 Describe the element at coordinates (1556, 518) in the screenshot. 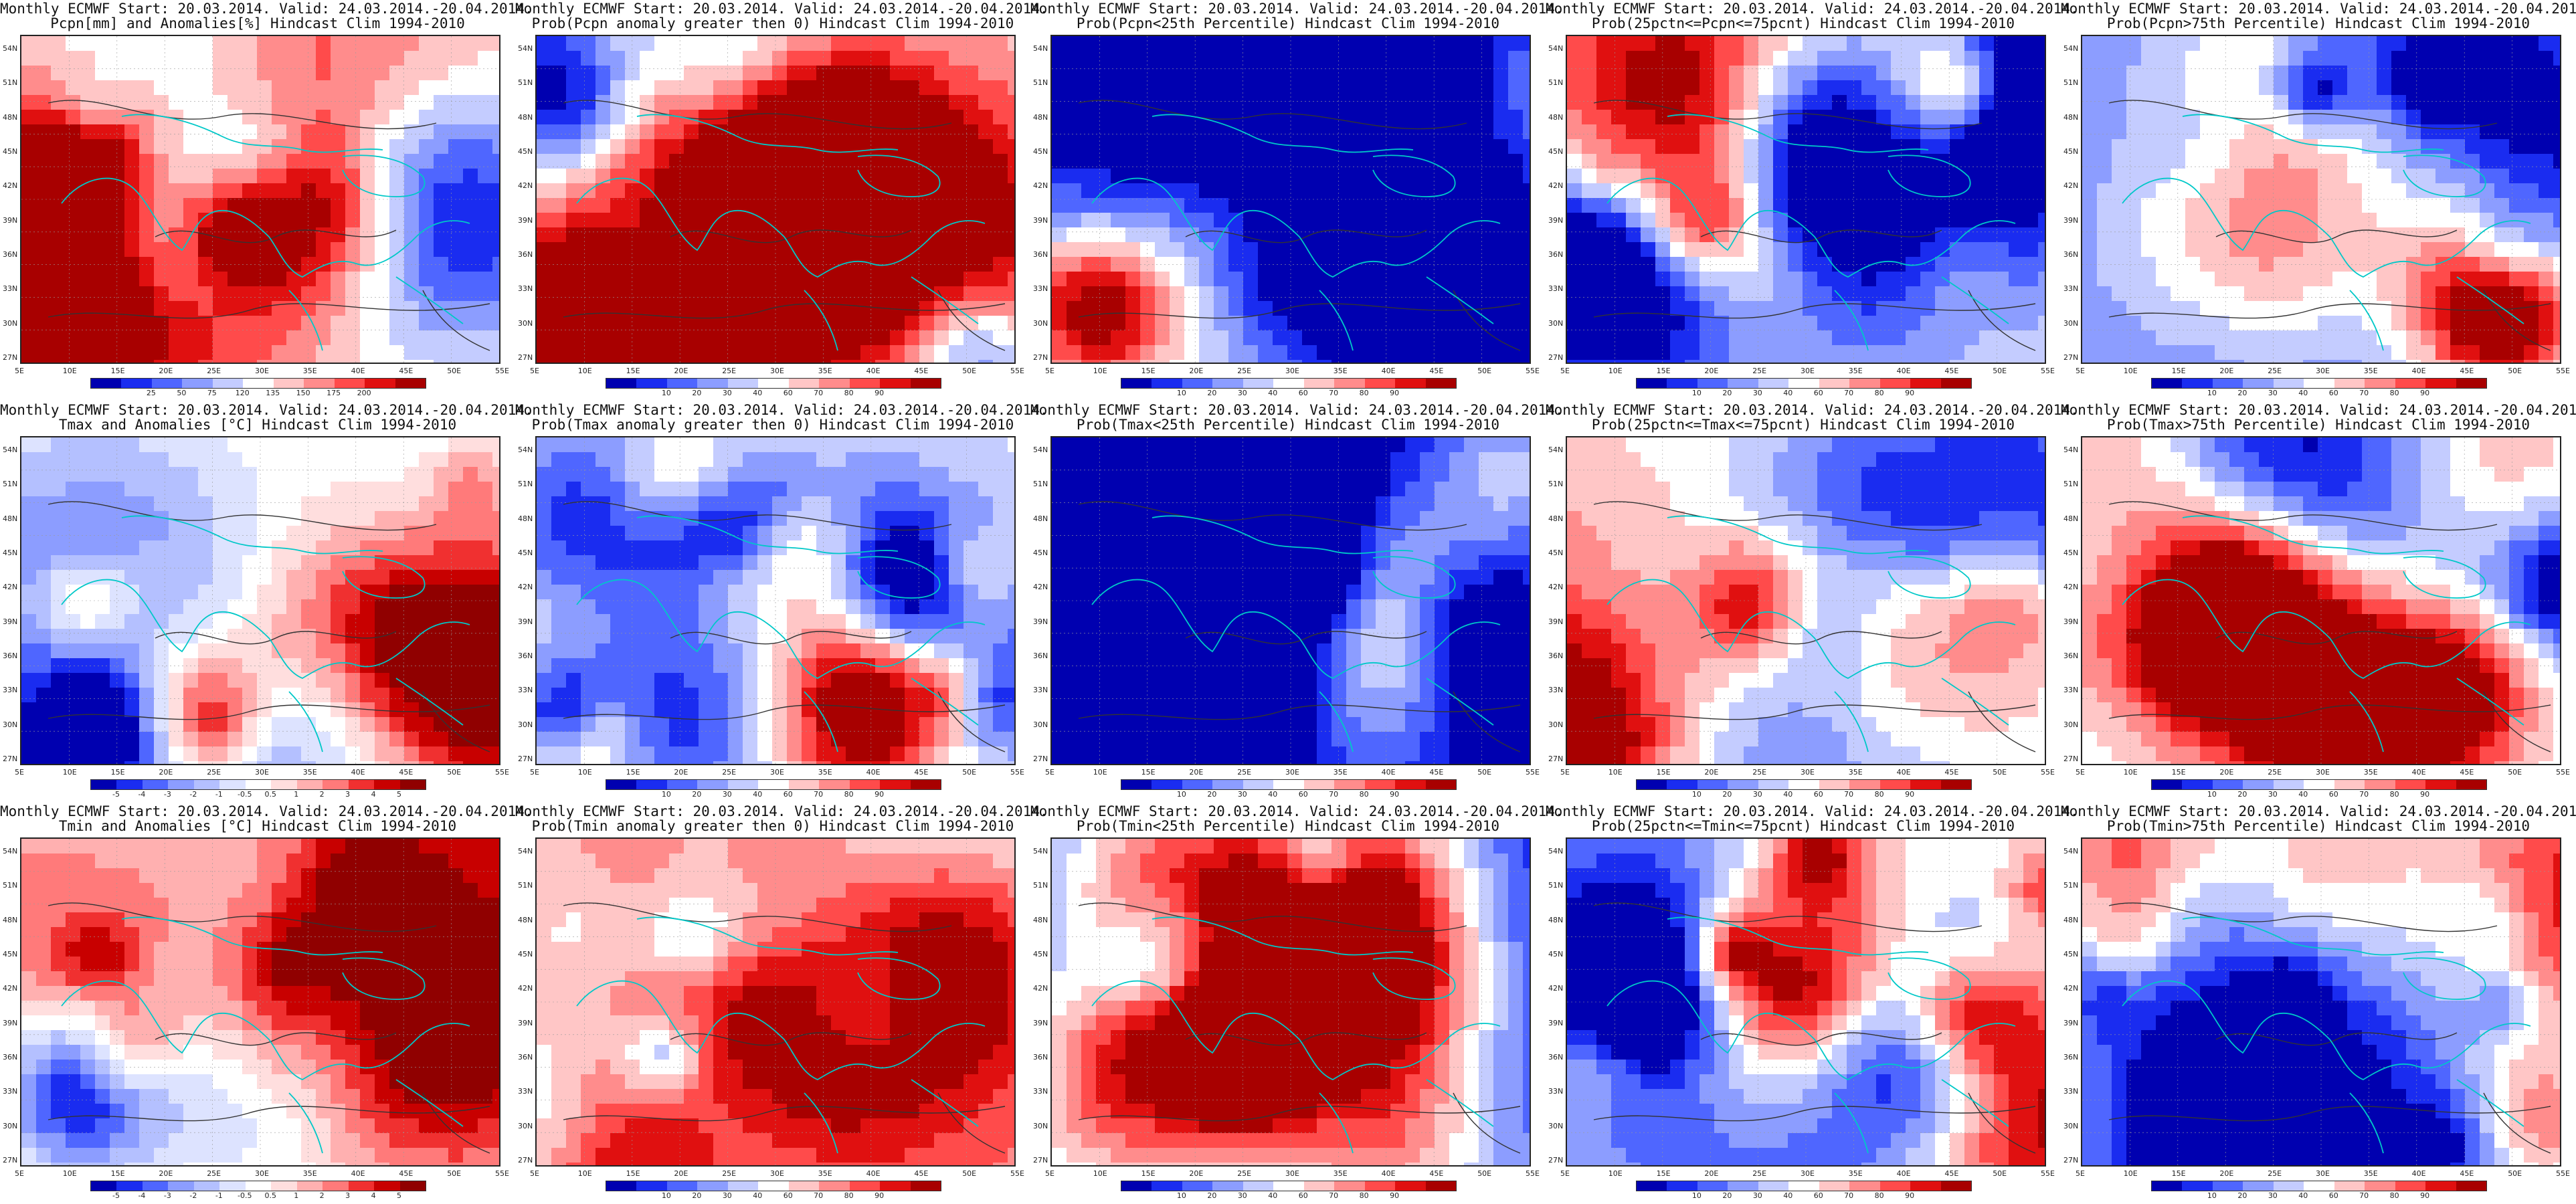

I see `lat-tick-label: 48N` at that location.